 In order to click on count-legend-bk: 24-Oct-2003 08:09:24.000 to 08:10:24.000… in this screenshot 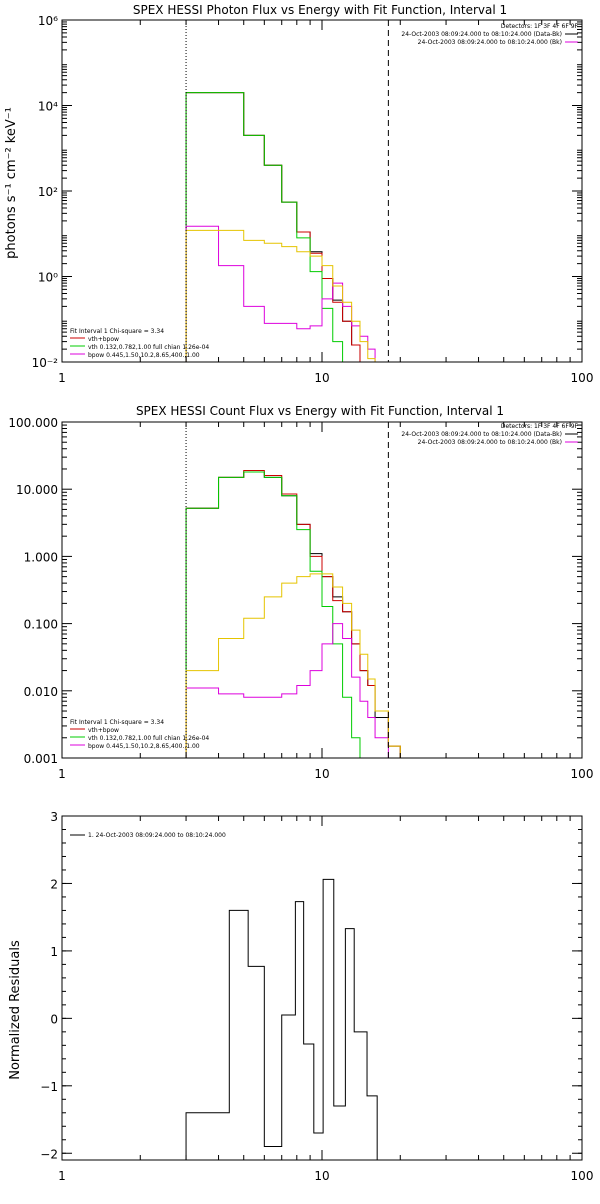, I will do `click(490, 442)`.